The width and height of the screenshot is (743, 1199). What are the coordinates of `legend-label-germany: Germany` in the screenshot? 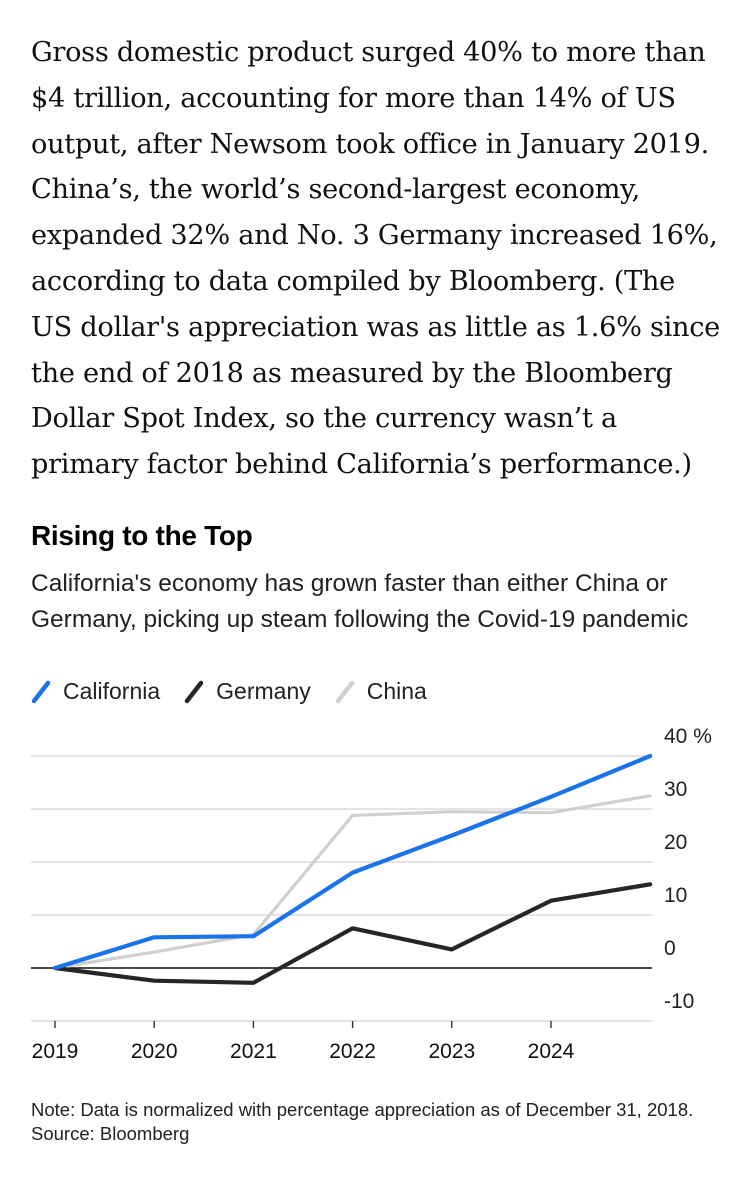 It's located at (263, 691).